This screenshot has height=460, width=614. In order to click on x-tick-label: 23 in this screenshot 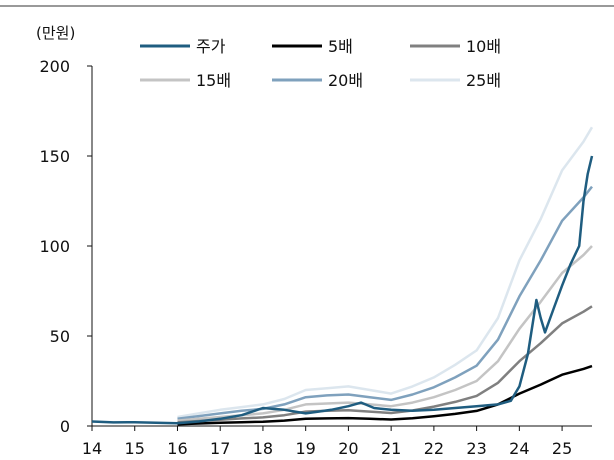, I will do `click(476, 448)`.